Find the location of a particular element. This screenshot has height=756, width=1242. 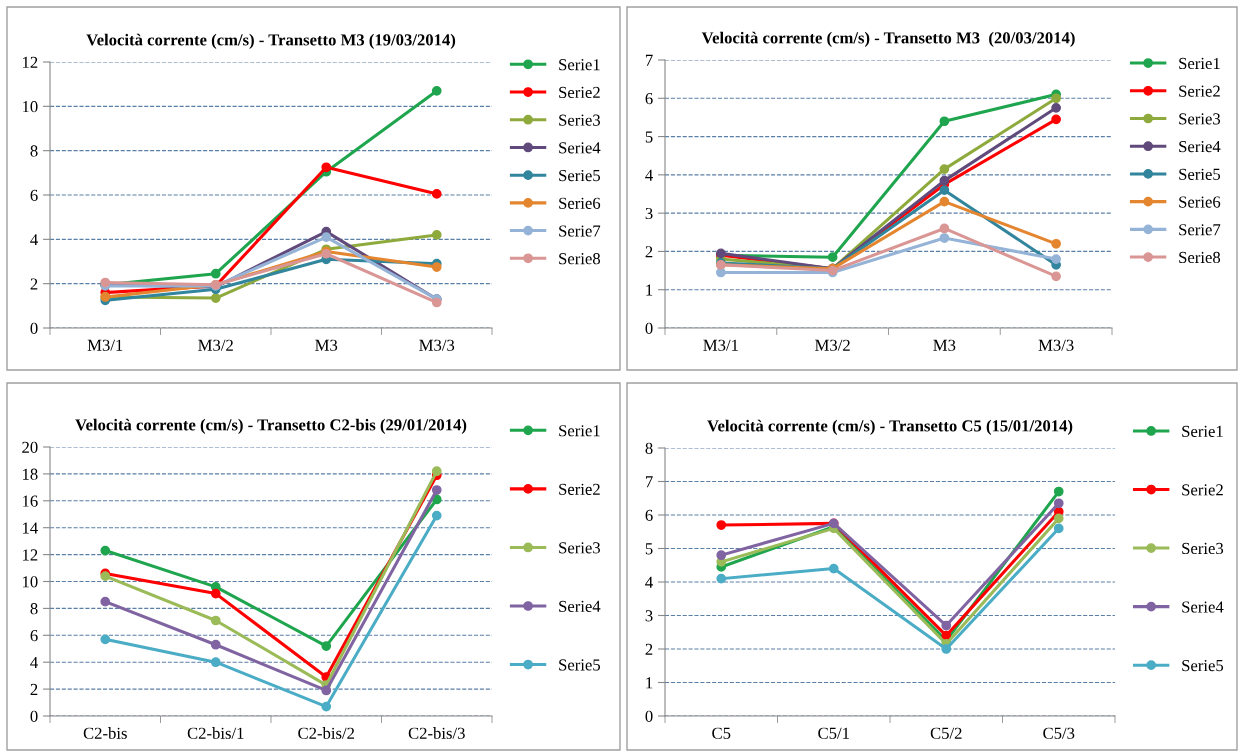

x-tick-label: C2-bis/3 is located at coordinates (436, 733).